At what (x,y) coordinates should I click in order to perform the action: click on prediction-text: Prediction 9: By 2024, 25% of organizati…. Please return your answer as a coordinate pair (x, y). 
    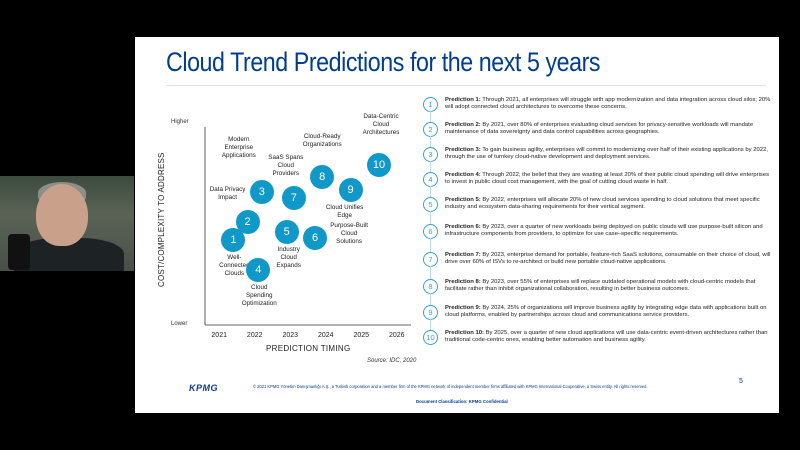
    Looking at the image, I should click on (606, 312).